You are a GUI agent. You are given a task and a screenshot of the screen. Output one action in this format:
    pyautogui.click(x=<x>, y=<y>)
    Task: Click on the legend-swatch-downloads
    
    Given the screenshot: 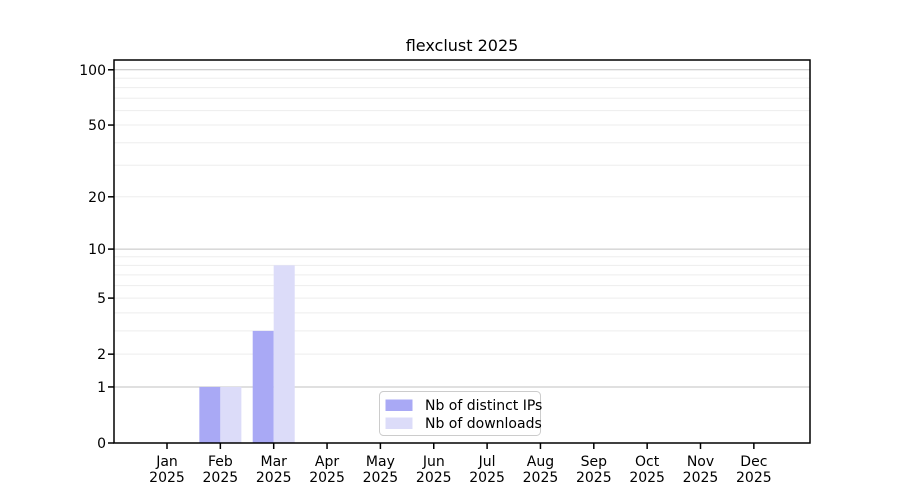 What is the action you would take?
    pyautogui.click(x=399, y=423)
    